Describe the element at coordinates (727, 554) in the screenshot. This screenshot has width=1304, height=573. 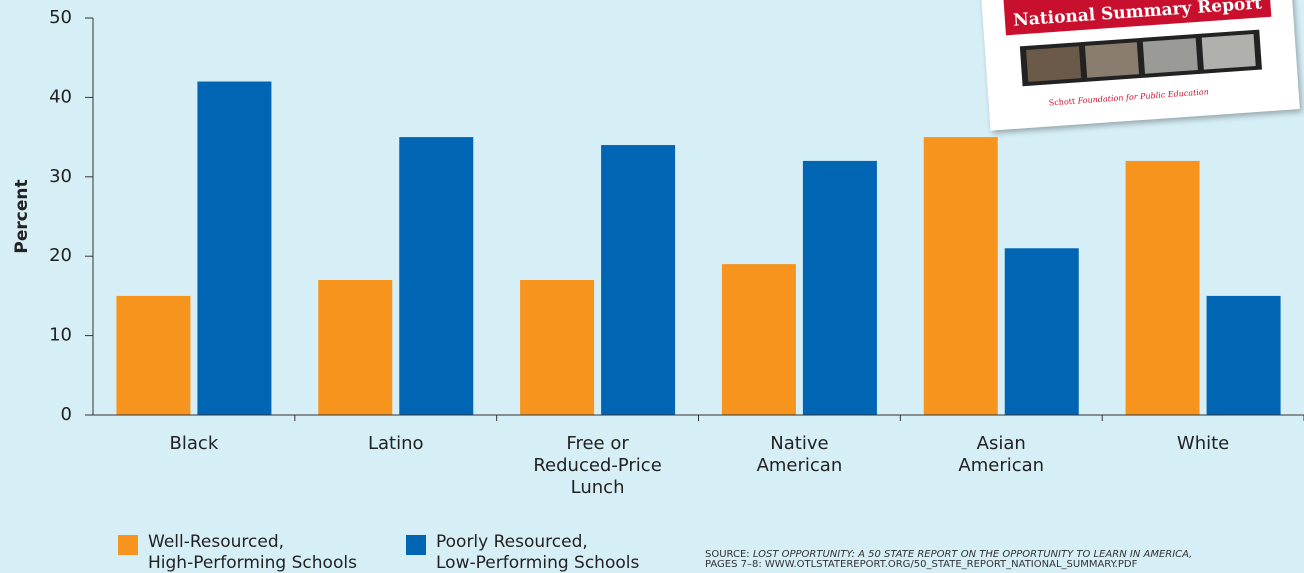
I see `source-label: SOURCE:` at that location.